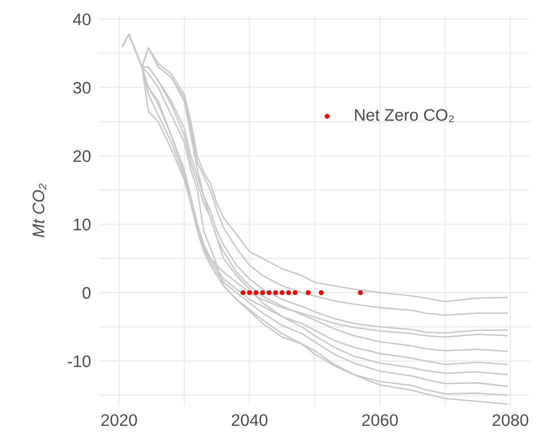 This screenshot has width=538, height=448. Describe the element at coordinates (39, 210) in the screenshot. I see `y-axis-title: Mt CO₂` at that location.